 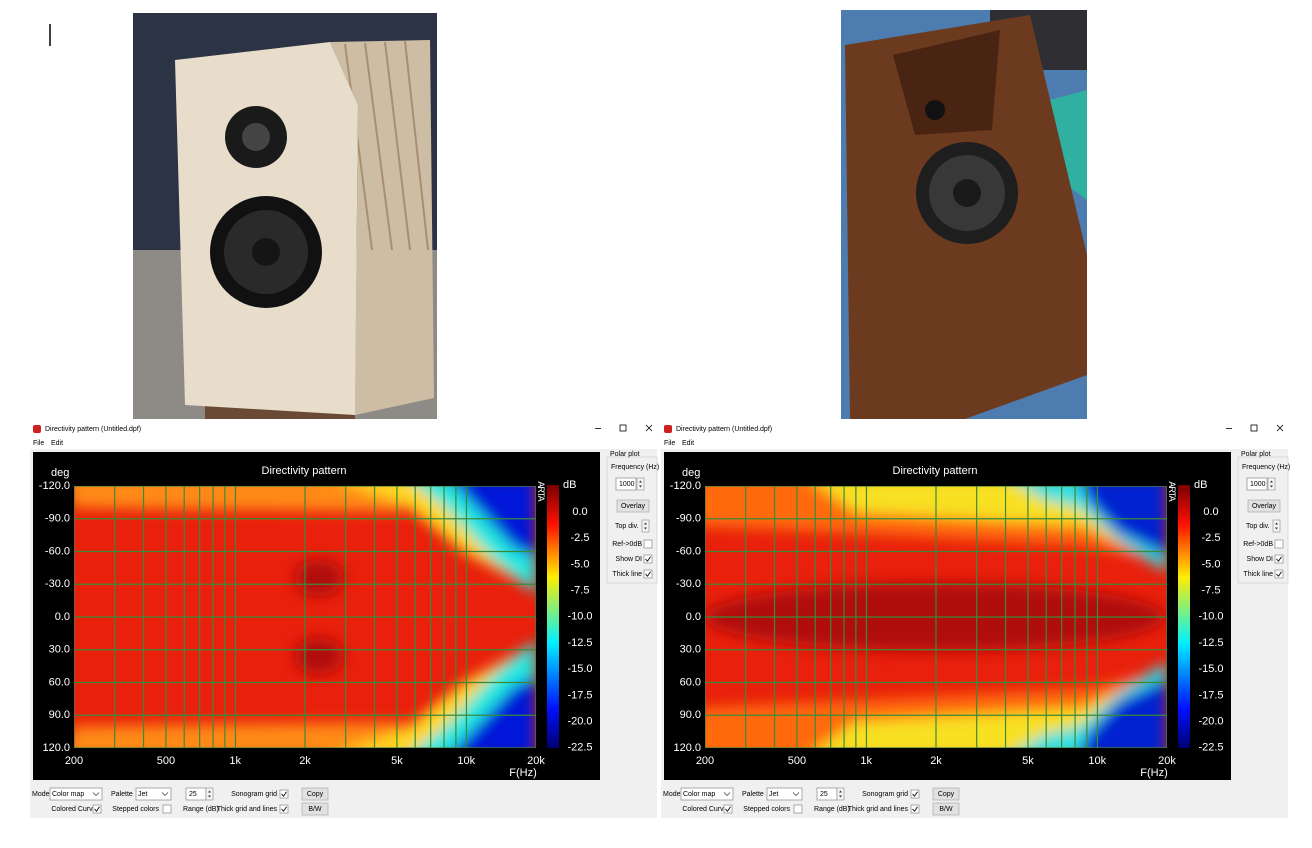 What do you see at coordinates (579, 617) in the screenshot?
I see `colorbar-tick-label: -10.0` at bounding box center [579, 617].